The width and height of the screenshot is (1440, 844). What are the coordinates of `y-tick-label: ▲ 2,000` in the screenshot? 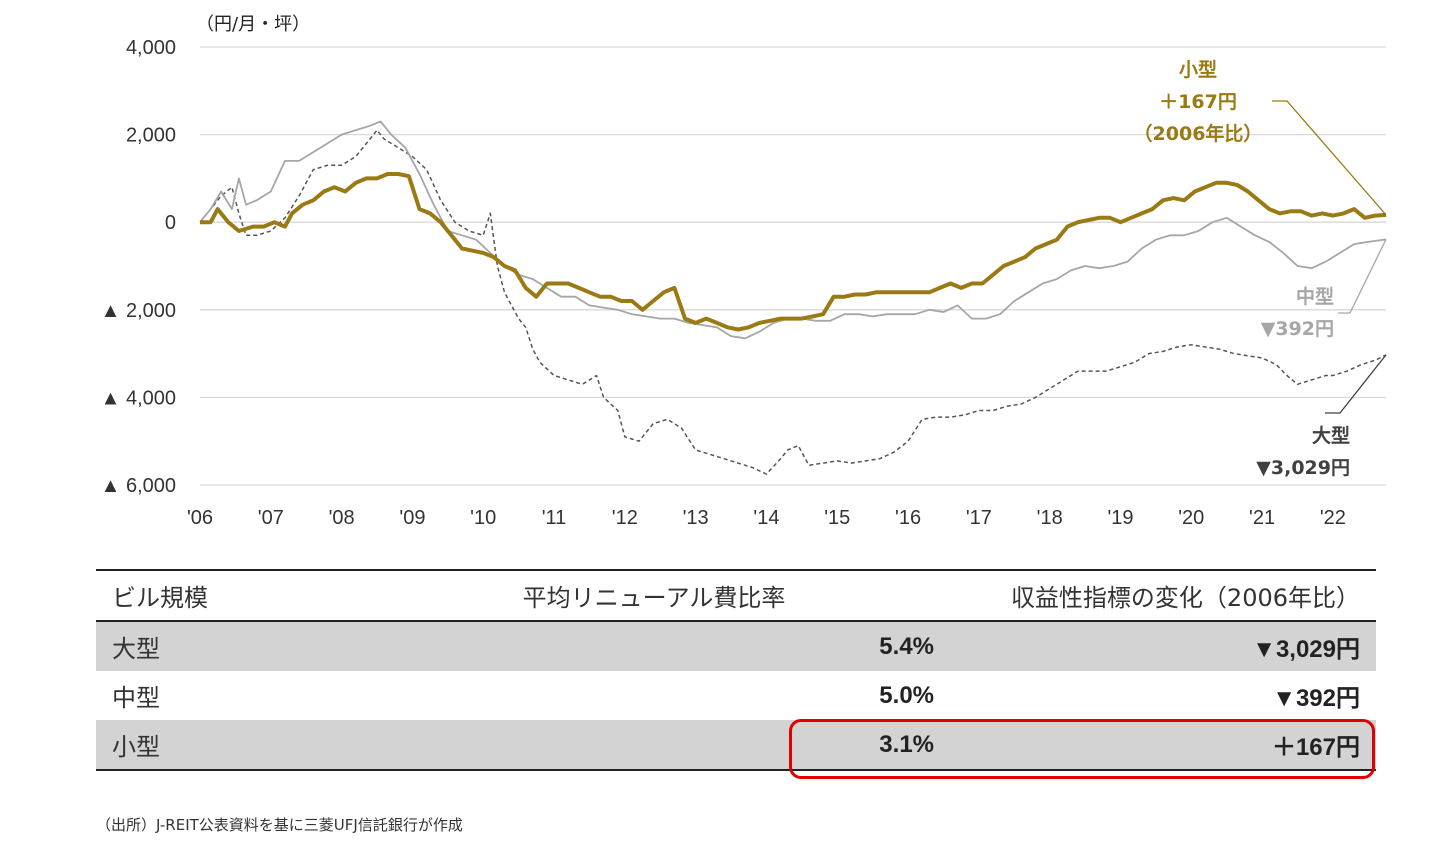 It's located at (138, 311).